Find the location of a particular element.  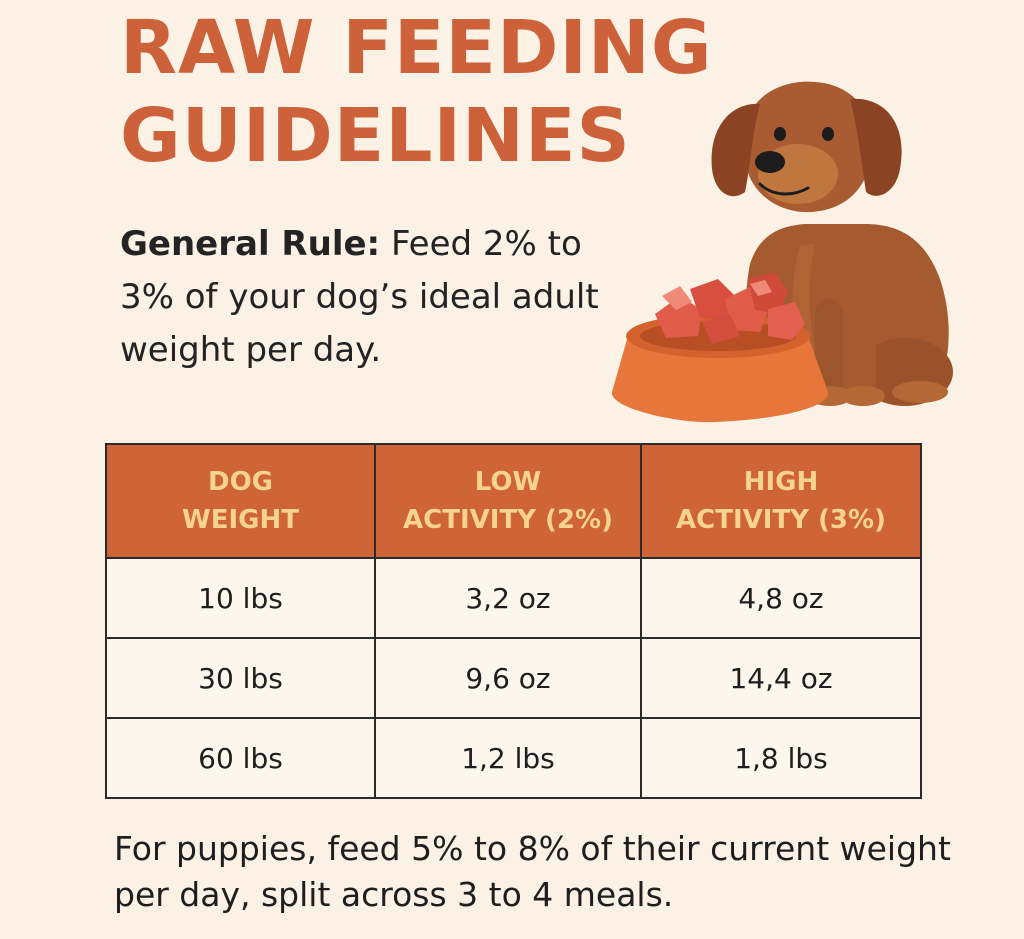

table-cell: 3,2 oz is located at coordinates (508, 598).